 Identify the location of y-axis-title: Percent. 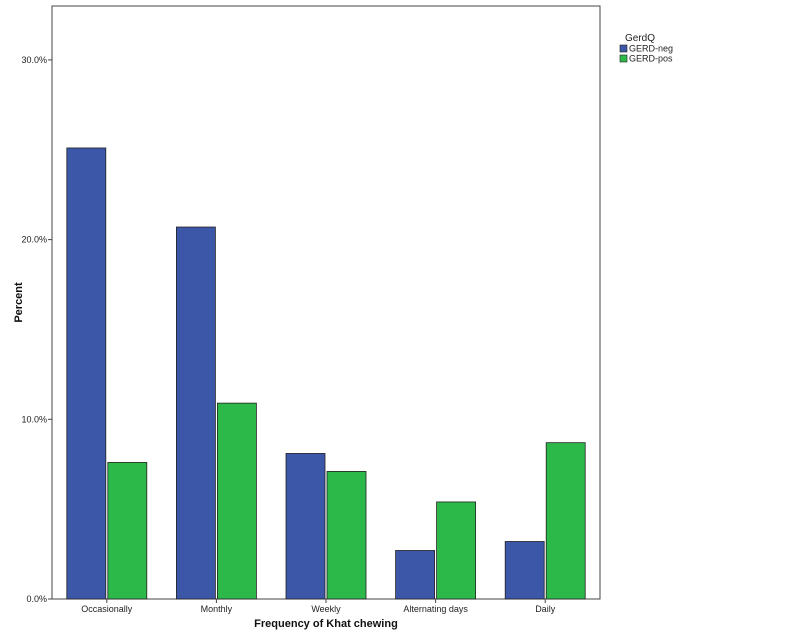
(19, 302).